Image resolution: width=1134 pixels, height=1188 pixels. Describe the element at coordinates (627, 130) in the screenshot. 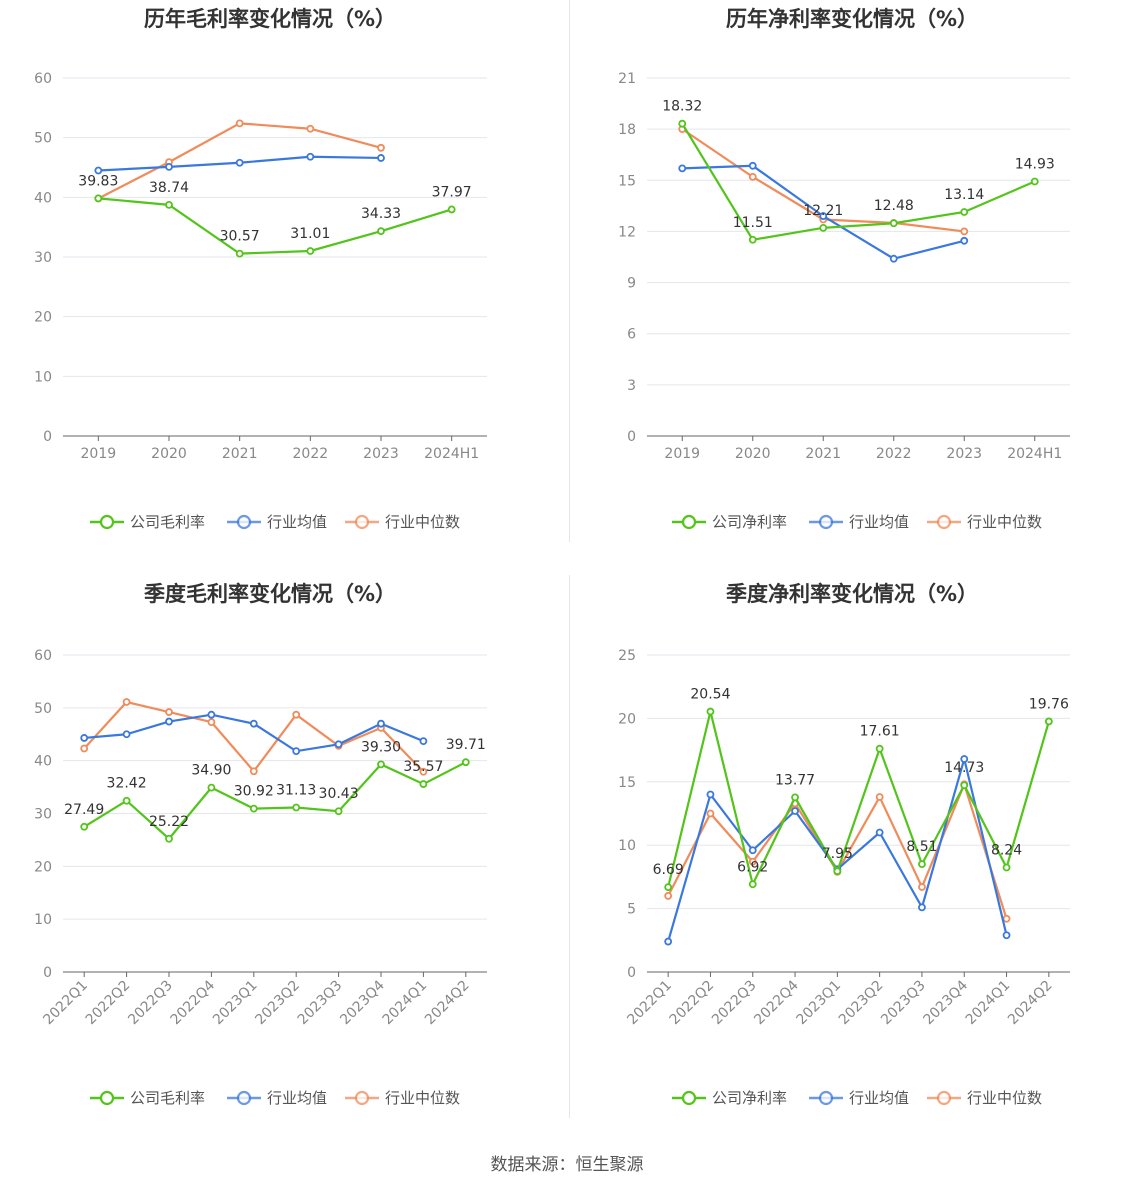

I see `y-tick-label: 18` at that location.